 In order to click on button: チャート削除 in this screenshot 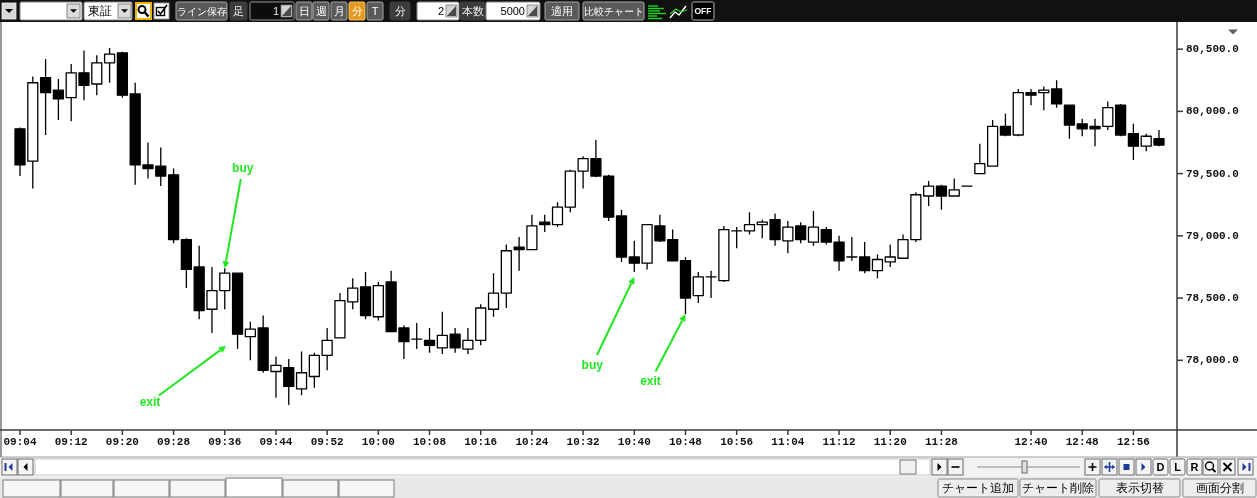, I will do `click(1058, 488)`.